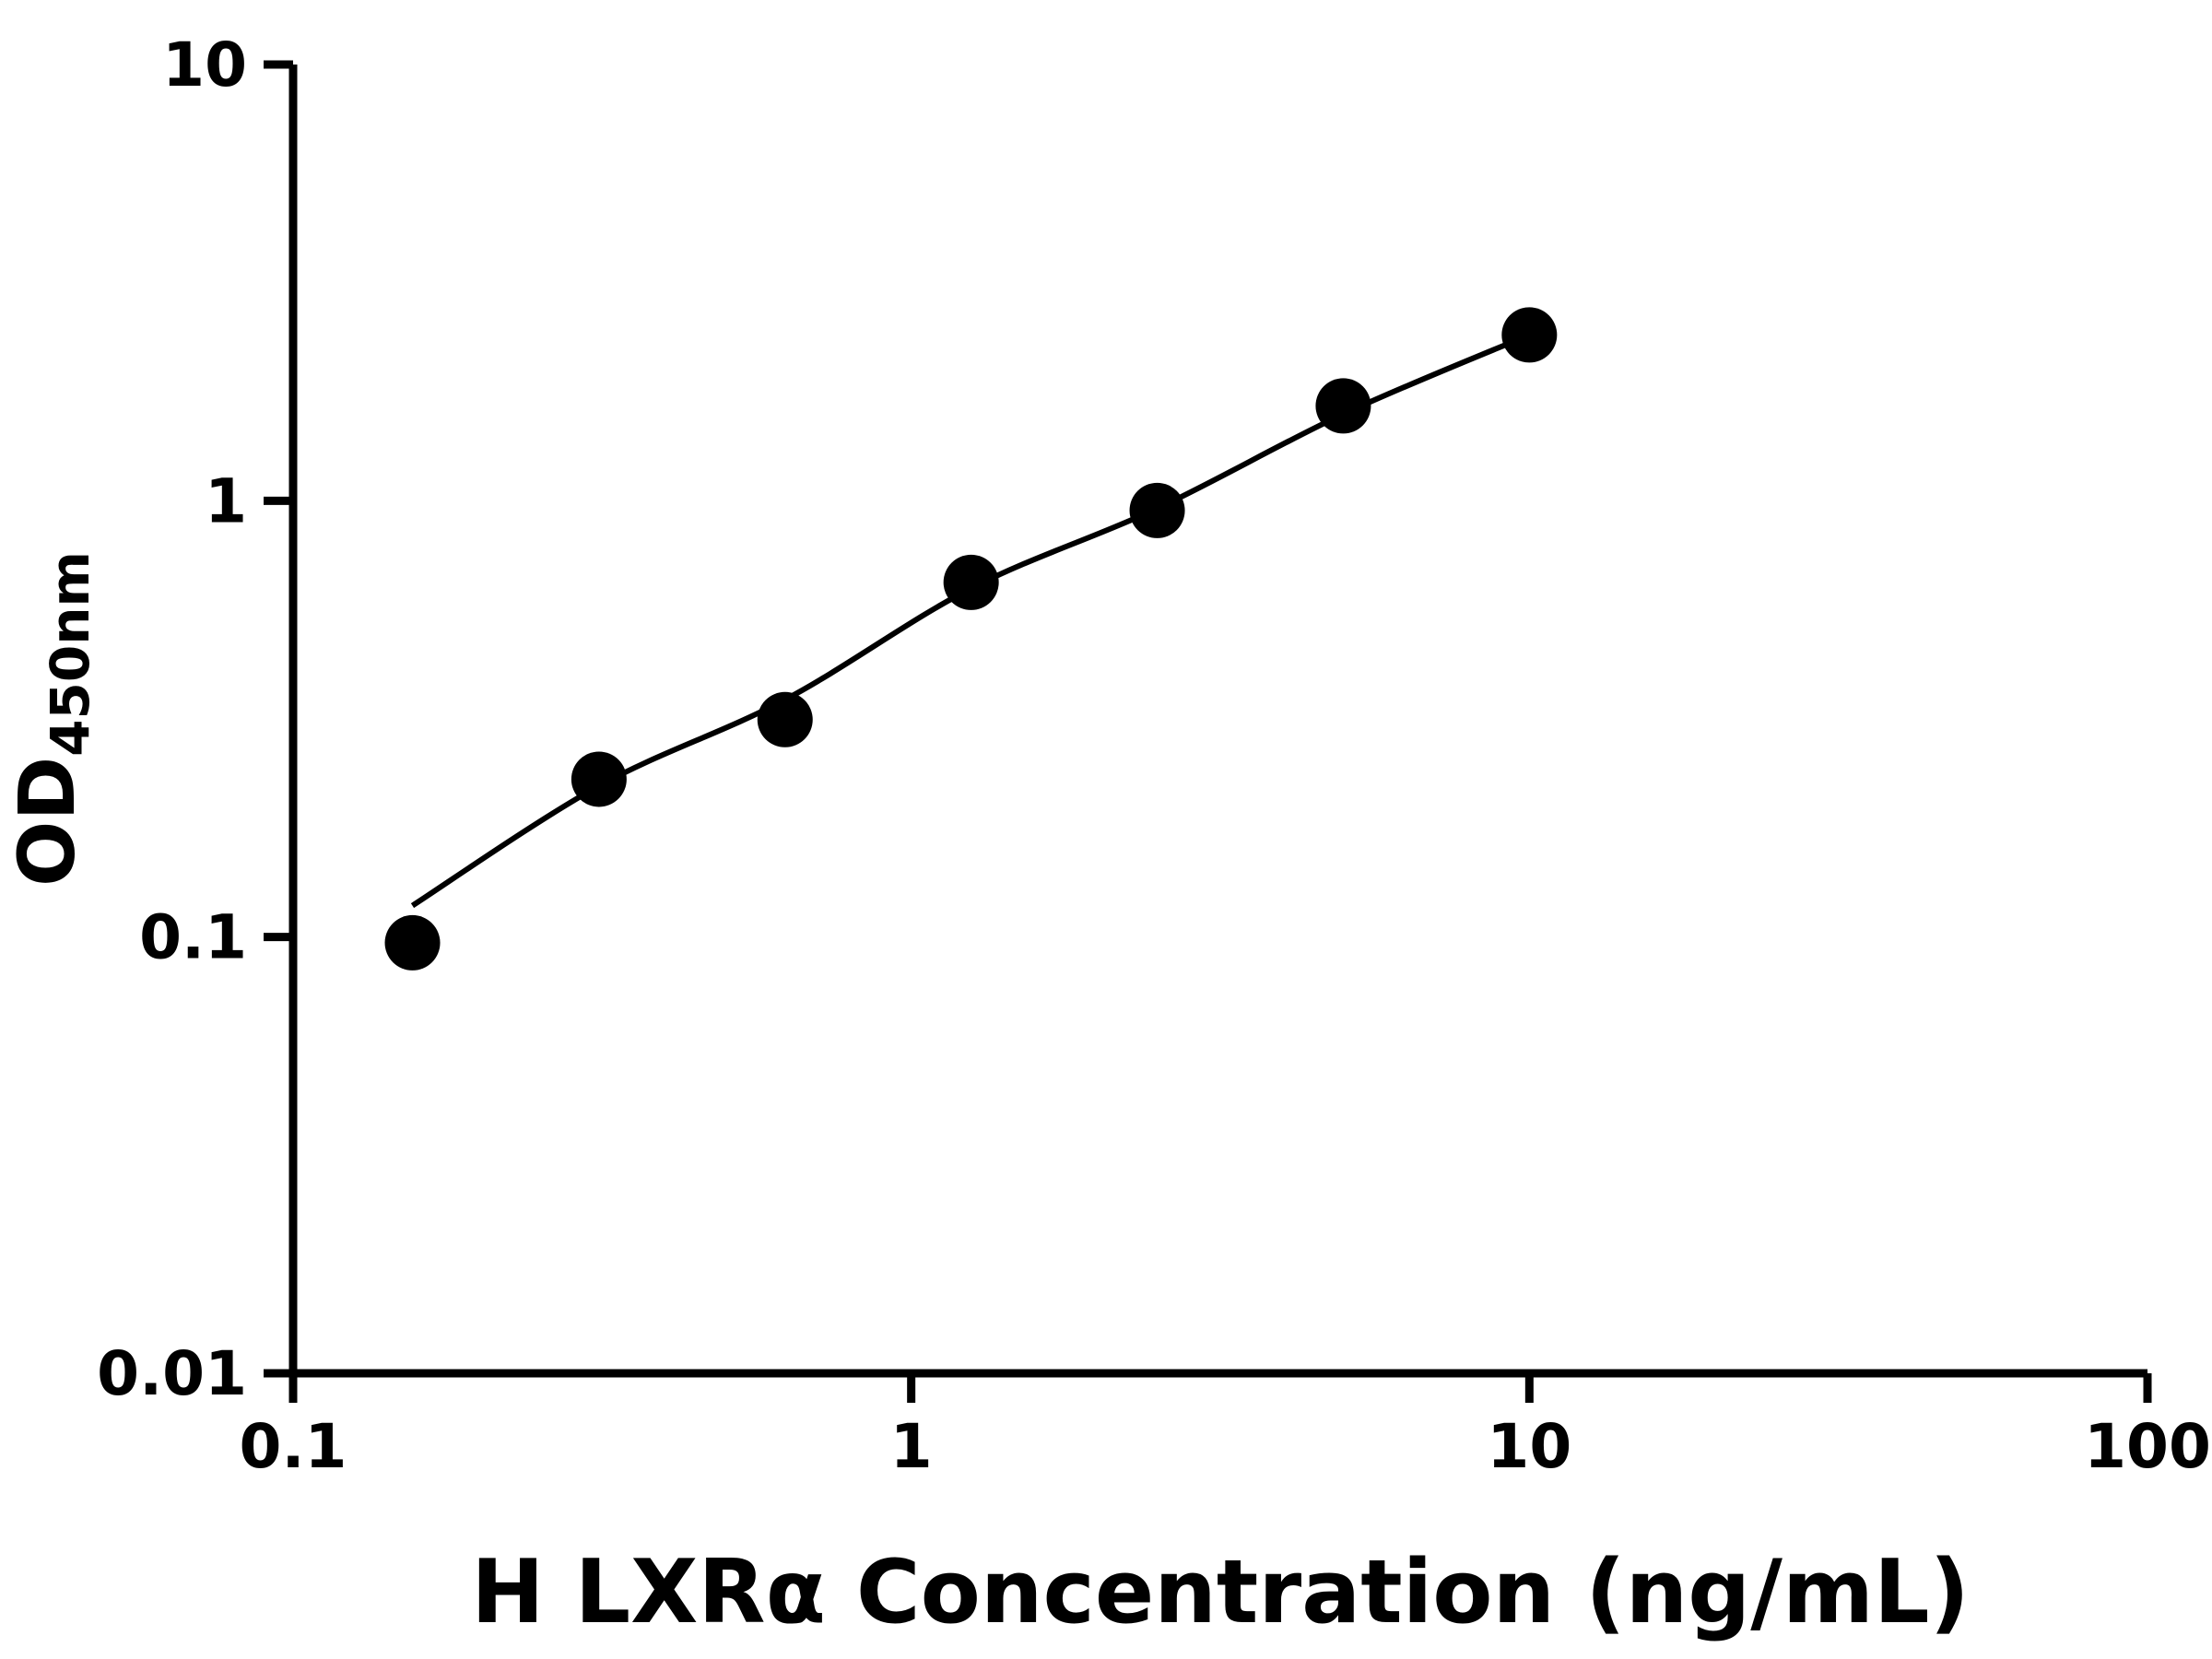  I want to click on y-tick-label: 1, so click(226, 500).